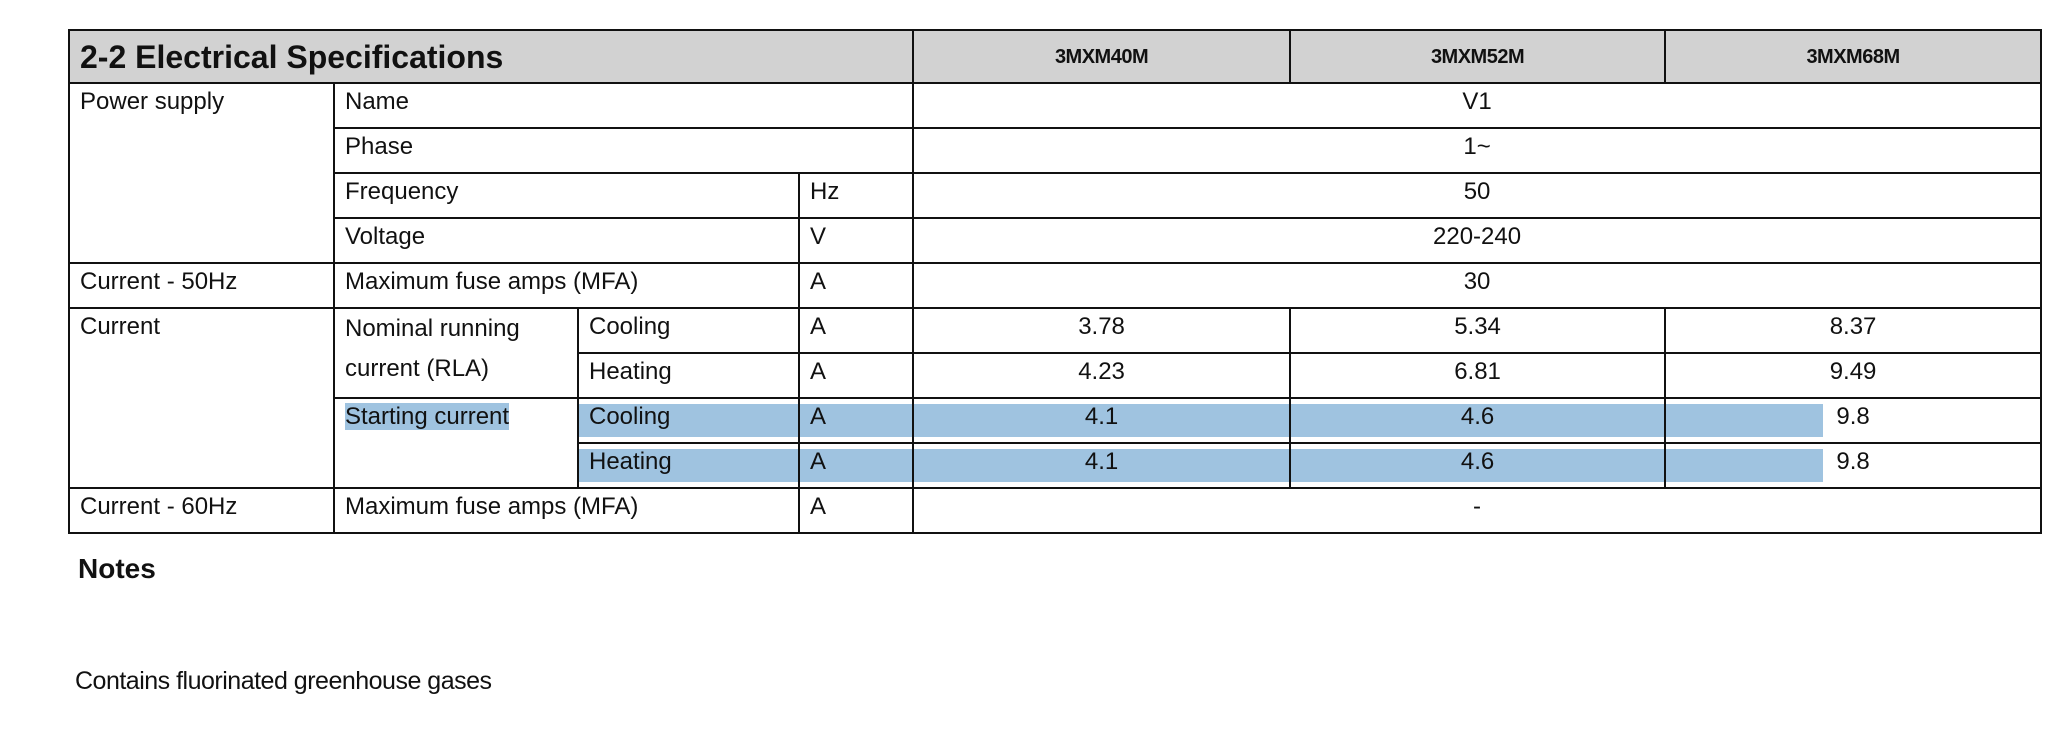 The height and width of the screenshot is (734, 2064). What do you see at coordinates (201, 398) in the screenshot?
I see `cell: Current` at bounding box center [201, 398].